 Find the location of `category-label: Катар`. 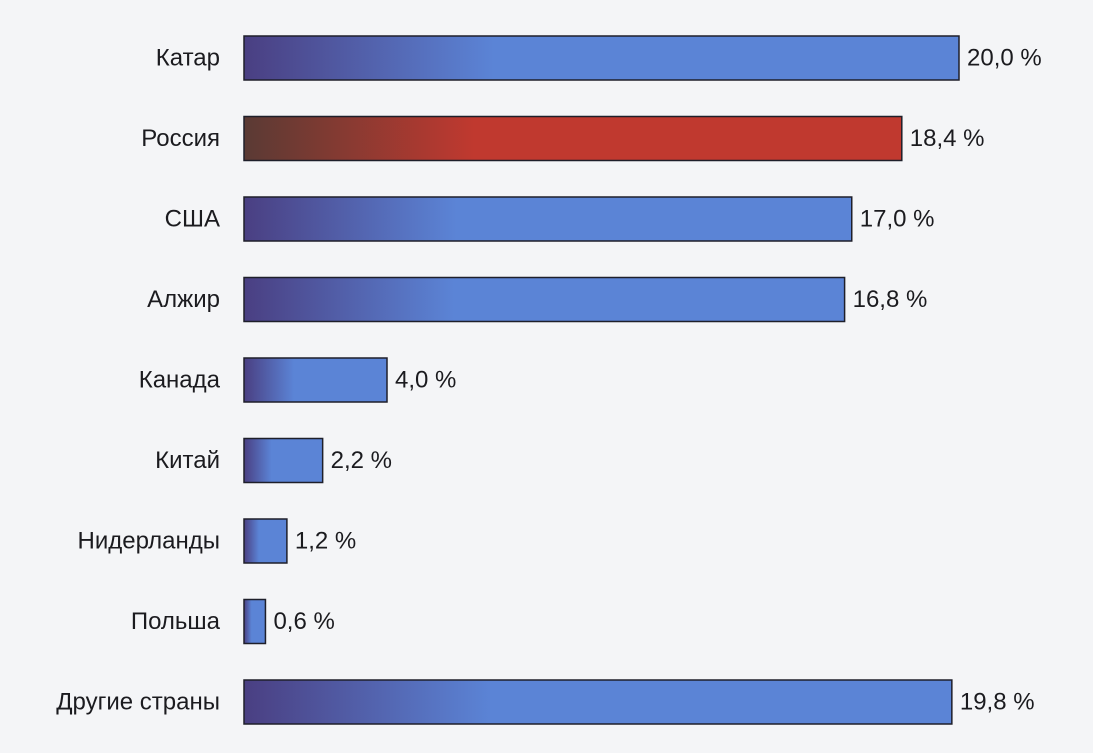

category-label: Катар is located at coordinates (188, 58).